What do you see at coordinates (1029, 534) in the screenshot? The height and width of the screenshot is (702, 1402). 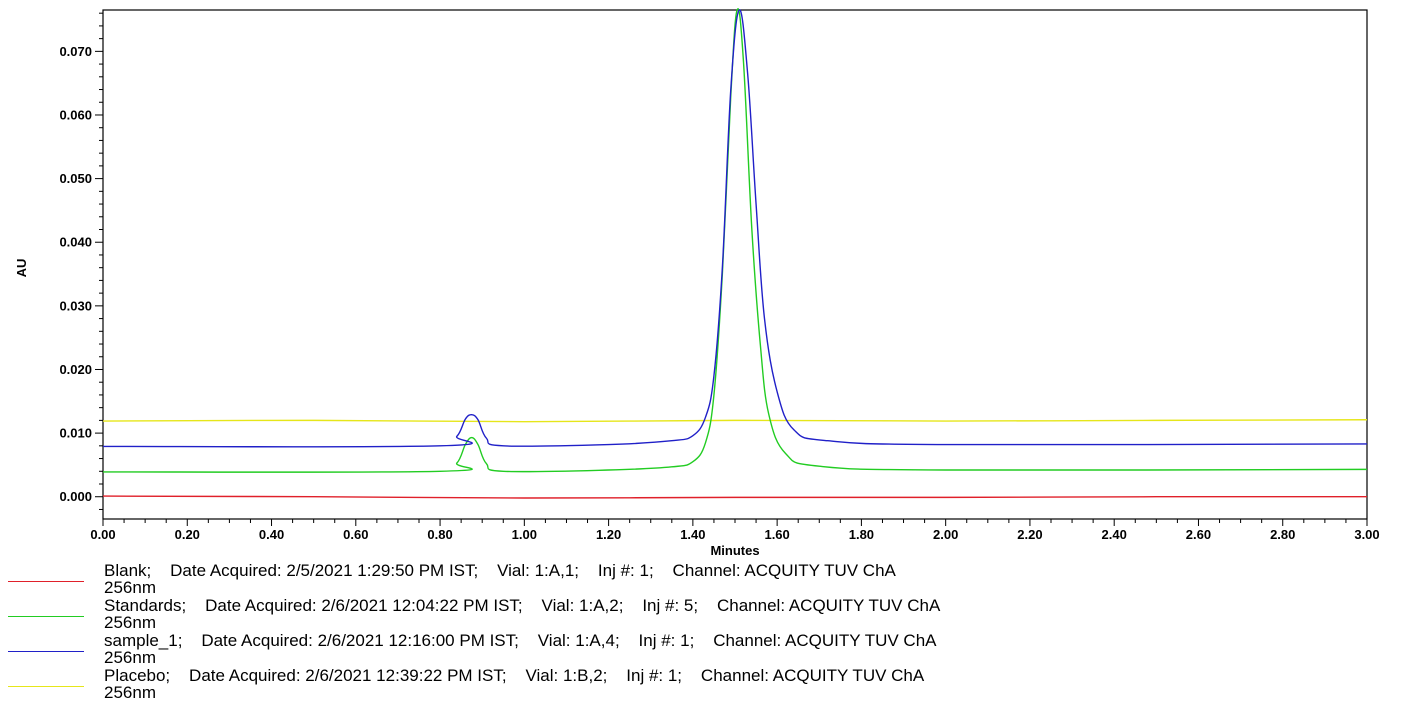 I see `x-tick-label: 2.20` at bounding box center [1029, 534].